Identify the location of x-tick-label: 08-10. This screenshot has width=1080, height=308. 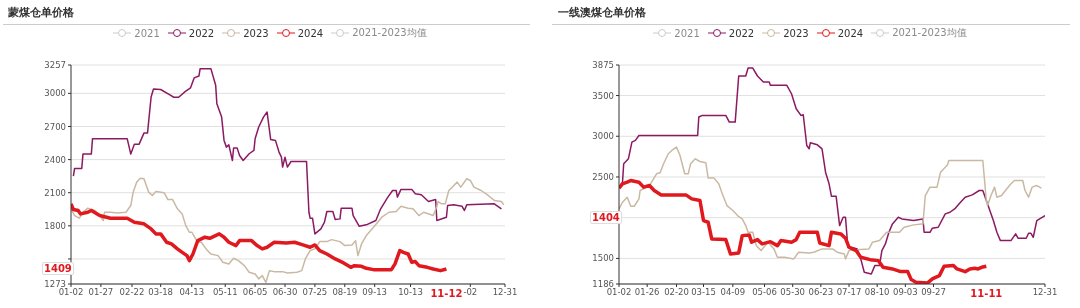
(877, 292).